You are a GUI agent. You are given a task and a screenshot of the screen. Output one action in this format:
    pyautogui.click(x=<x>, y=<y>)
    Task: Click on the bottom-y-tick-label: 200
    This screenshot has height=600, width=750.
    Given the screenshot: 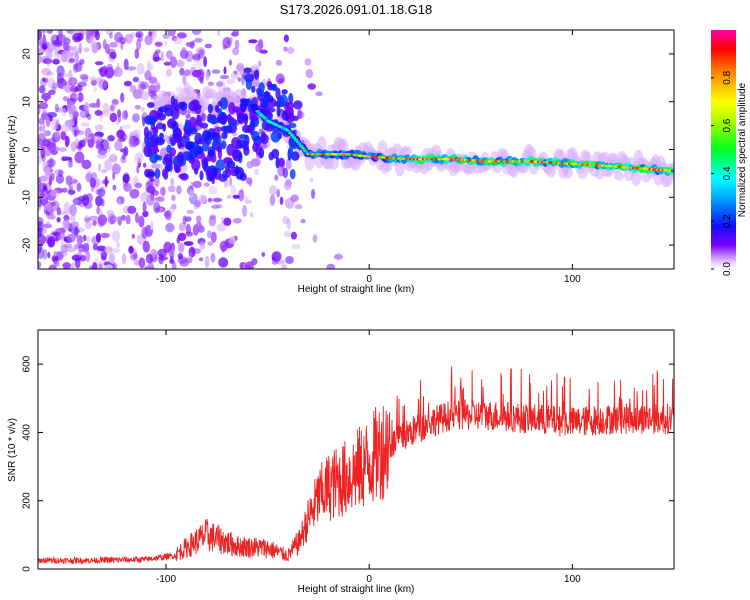 What is the action you would take?
    pyautogui.click(x=27, y=500)
    